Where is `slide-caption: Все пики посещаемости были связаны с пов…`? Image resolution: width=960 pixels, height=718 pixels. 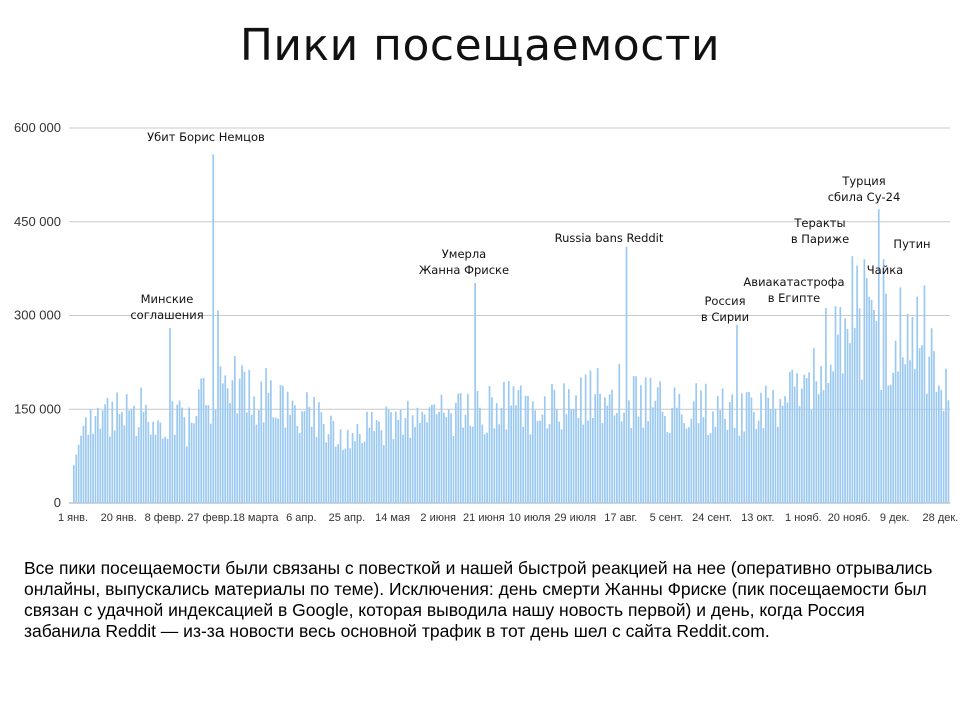
slide-caption: Все пики посещаемости были связаны с пов… is located at coordinates (478, 599).